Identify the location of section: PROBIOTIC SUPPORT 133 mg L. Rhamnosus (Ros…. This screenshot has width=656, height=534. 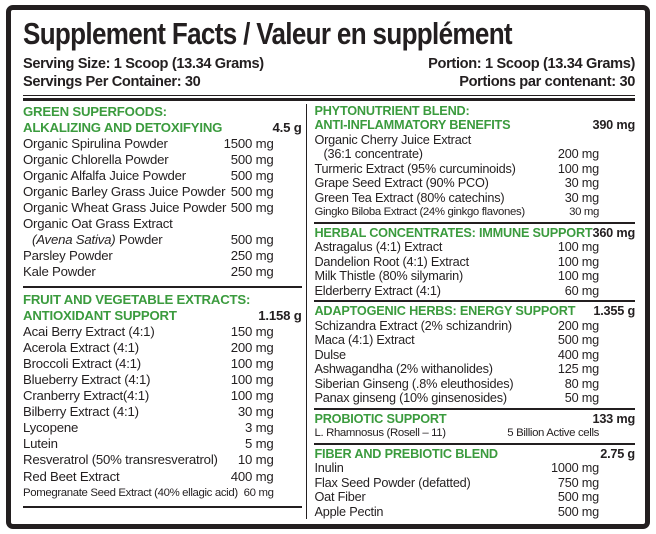
(474, 426).